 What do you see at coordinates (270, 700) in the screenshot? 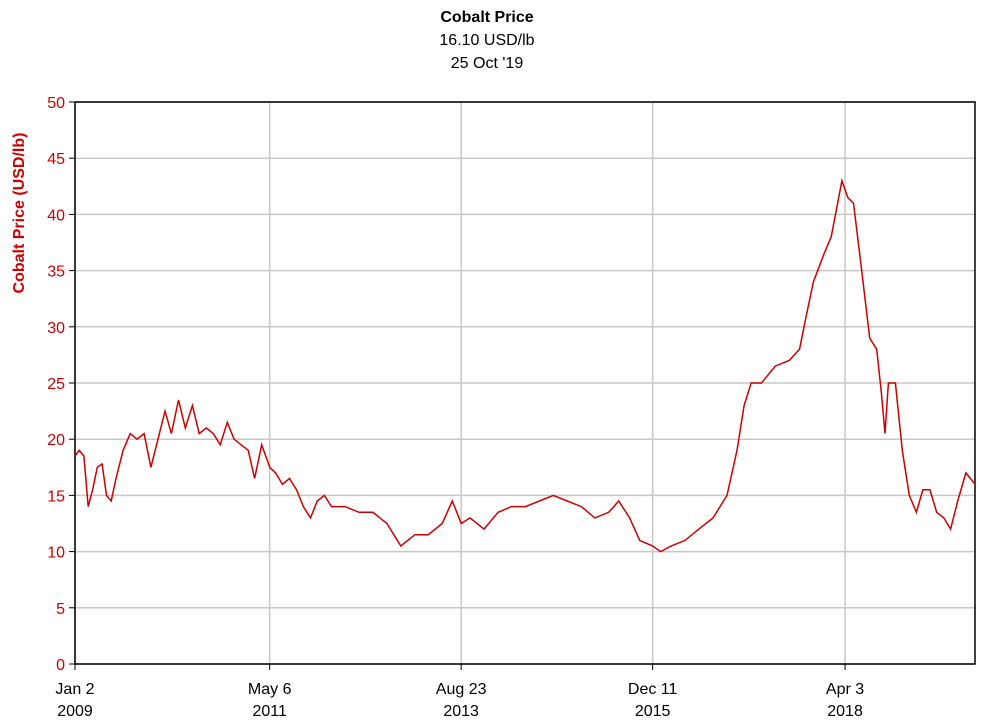
I see `x-tick-label: May 6 2011` at bounding box center [270, 700].